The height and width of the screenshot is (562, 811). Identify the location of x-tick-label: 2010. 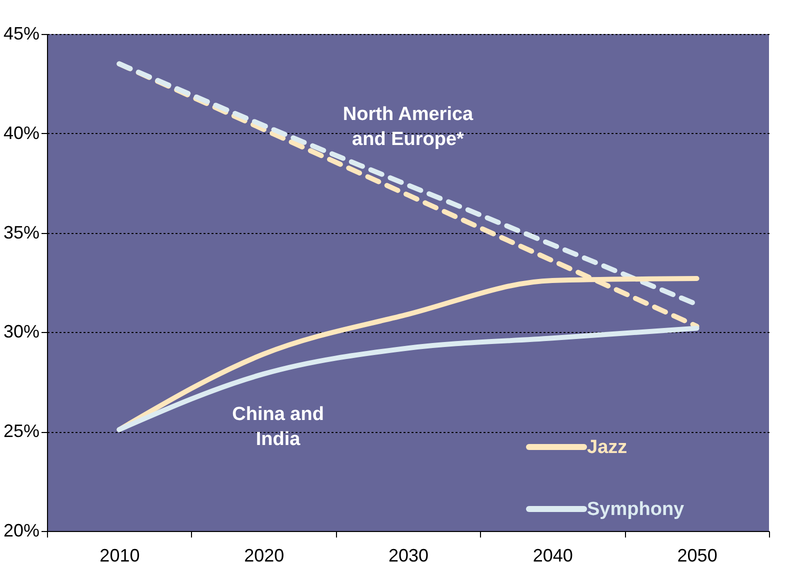
(120, 554).